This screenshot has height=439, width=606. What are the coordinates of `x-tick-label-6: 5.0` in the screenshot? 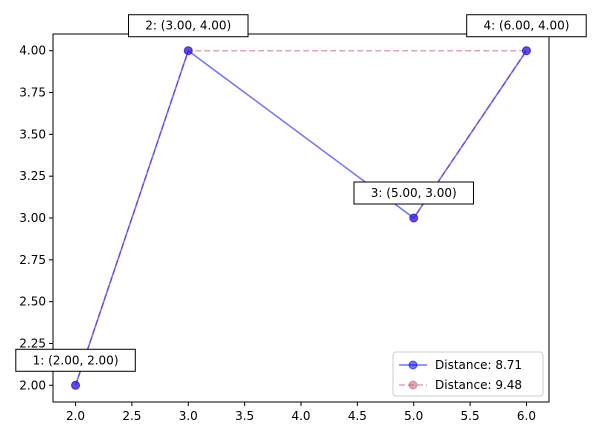 It's located at (413, 416).